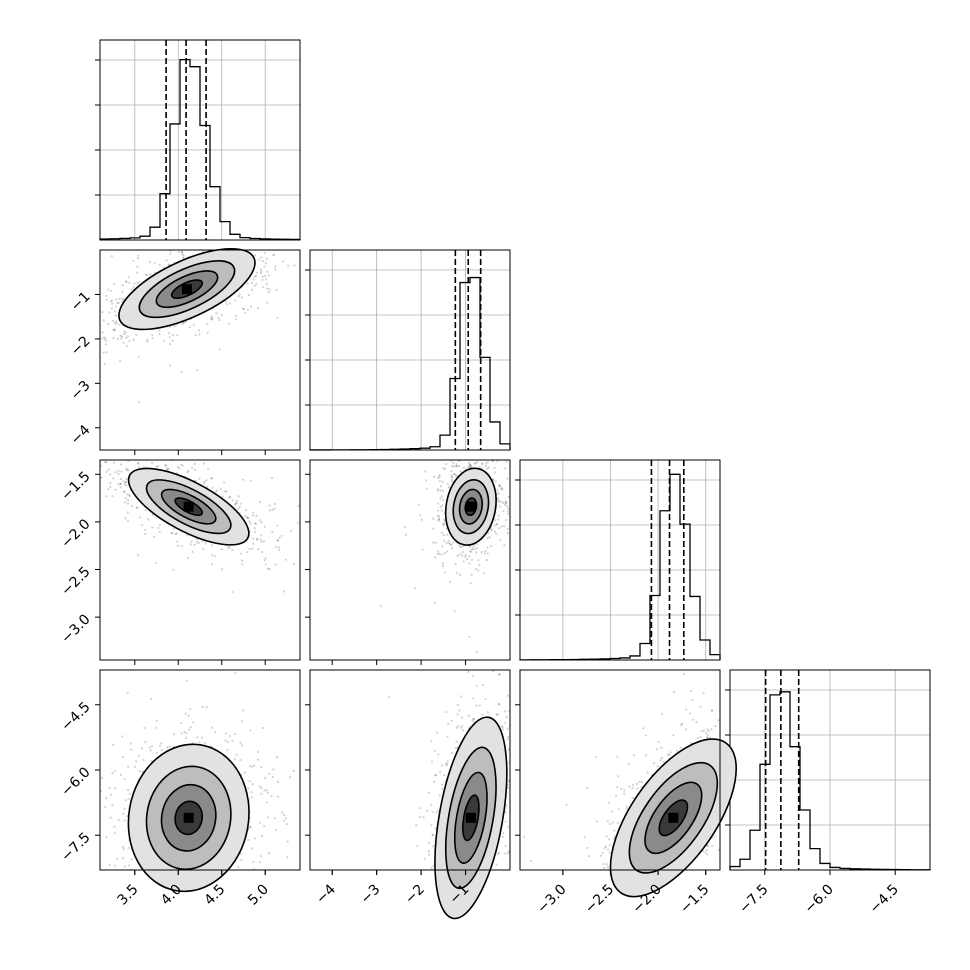  I want to click on x-tick-label: −4, so click(326, 894).